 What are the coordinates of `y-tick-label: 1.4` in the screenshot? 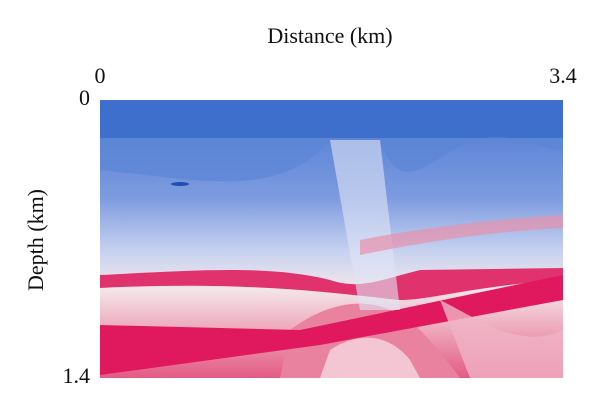 It's located at (77, 375).